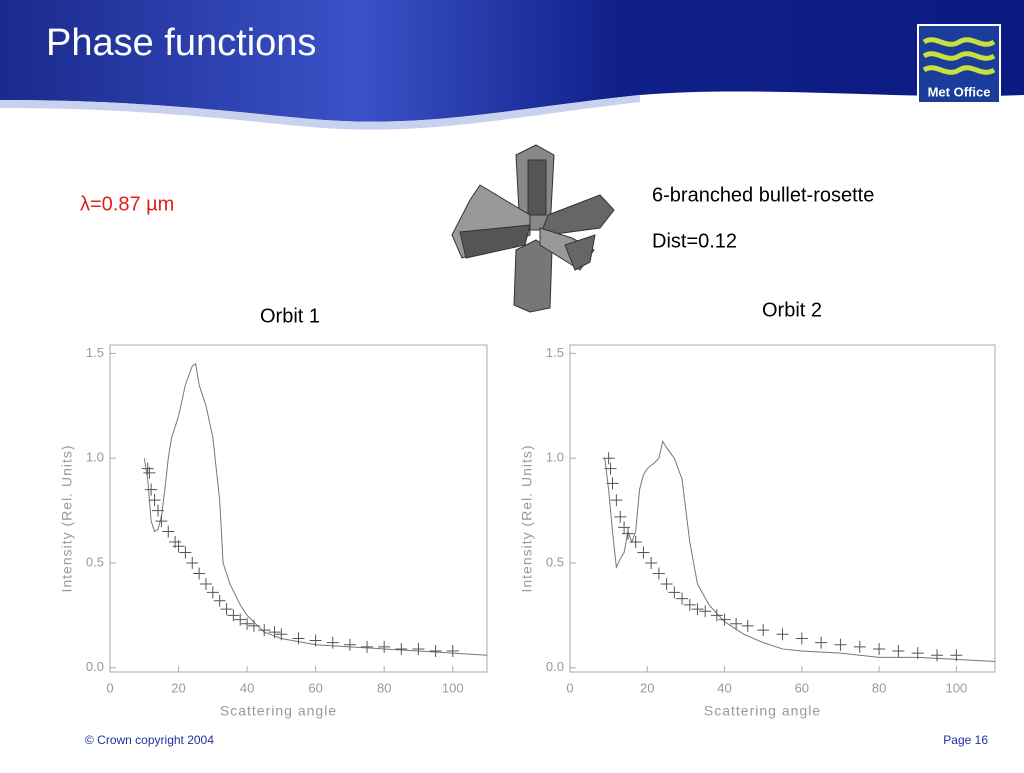 The width and height of the screenshot is (1024, 773). I want to click on y-tick-label: 0.0, so click(95, 666).